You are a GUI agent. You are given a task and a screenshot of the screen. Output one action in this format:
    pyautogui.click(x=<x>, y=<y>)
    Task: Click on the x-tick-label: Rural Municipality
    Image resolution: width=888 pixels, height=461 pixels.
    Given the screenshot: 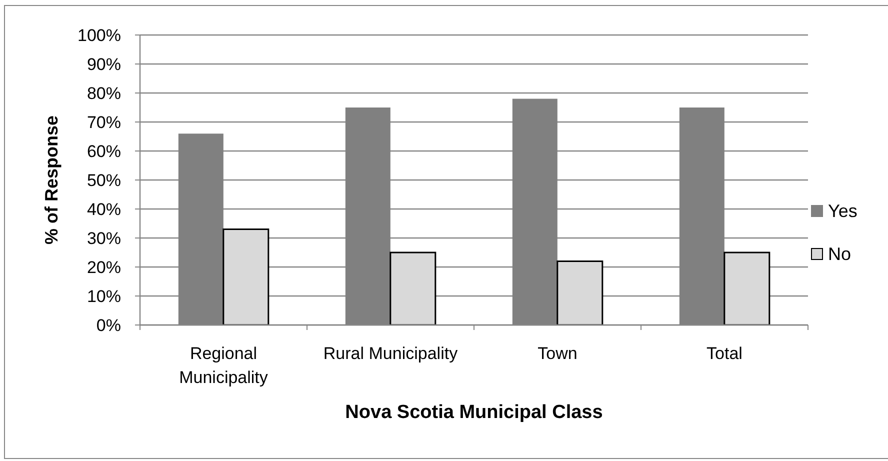 What is the action you would take?
    pyautogui.click(x=390, y=353)
    